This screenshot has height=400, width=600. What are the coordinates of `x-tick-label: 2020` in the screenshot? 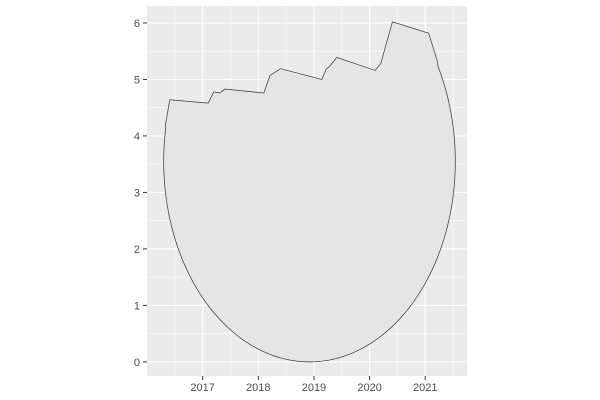 It's located at (369, 388).